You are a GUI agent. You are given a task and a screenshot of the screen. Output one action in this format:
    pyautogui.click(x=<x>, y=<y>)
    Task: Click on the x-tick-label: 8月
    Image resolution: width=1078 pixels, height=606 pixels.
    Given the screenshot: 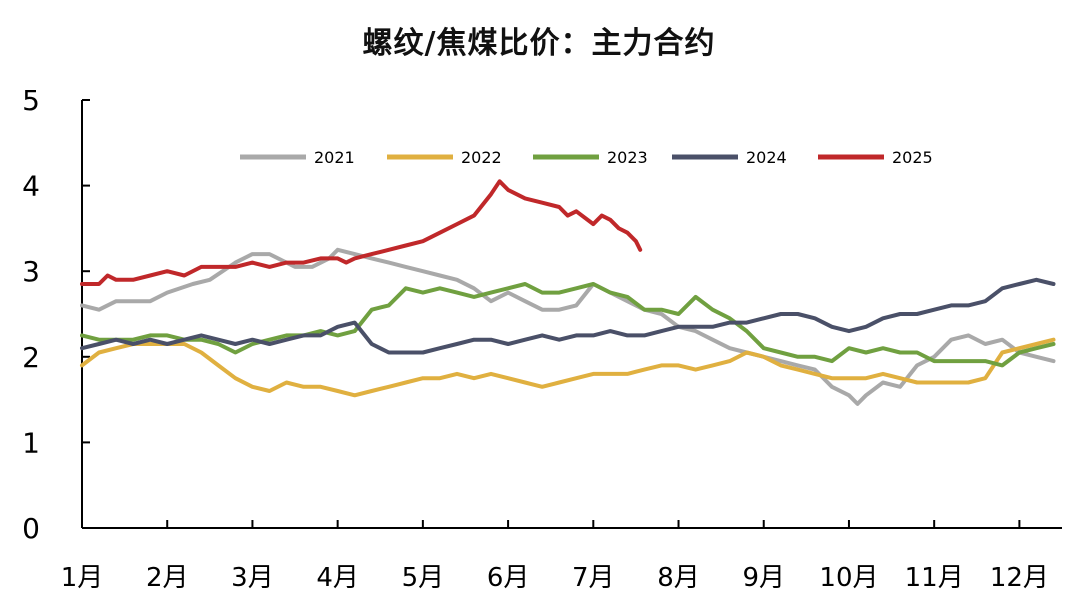 What is the action you would take?
    pyautogui.click(x=678, y=578)
    